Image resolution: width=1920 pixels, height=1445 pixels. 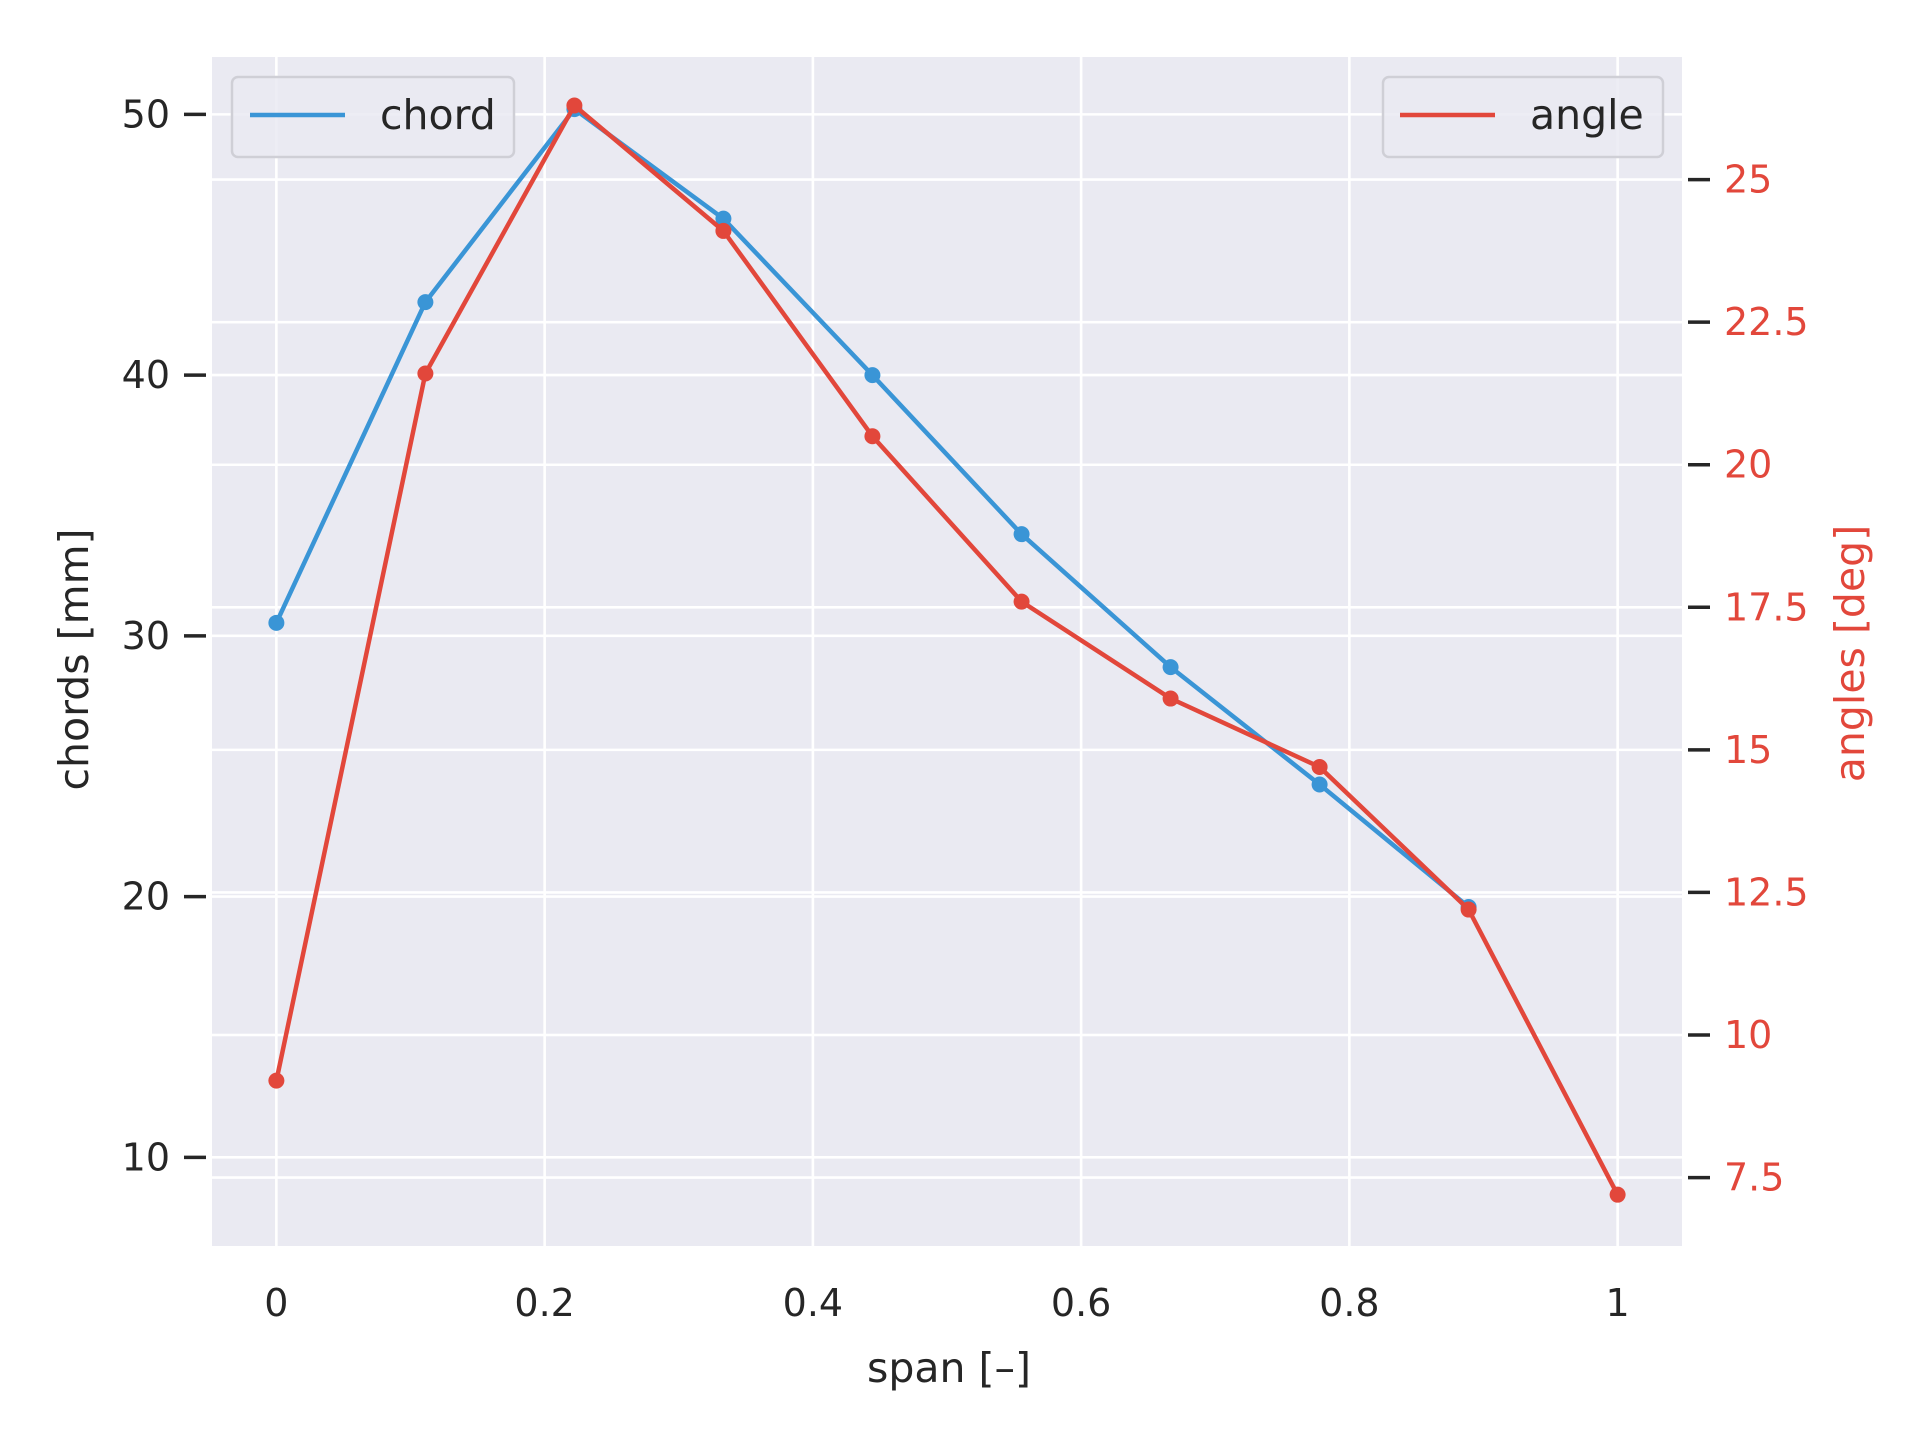 What do you see at coordinates (438, 115) in the screenshot?
I see `legend-chord-label: chord` at bounding box center [438, 115].